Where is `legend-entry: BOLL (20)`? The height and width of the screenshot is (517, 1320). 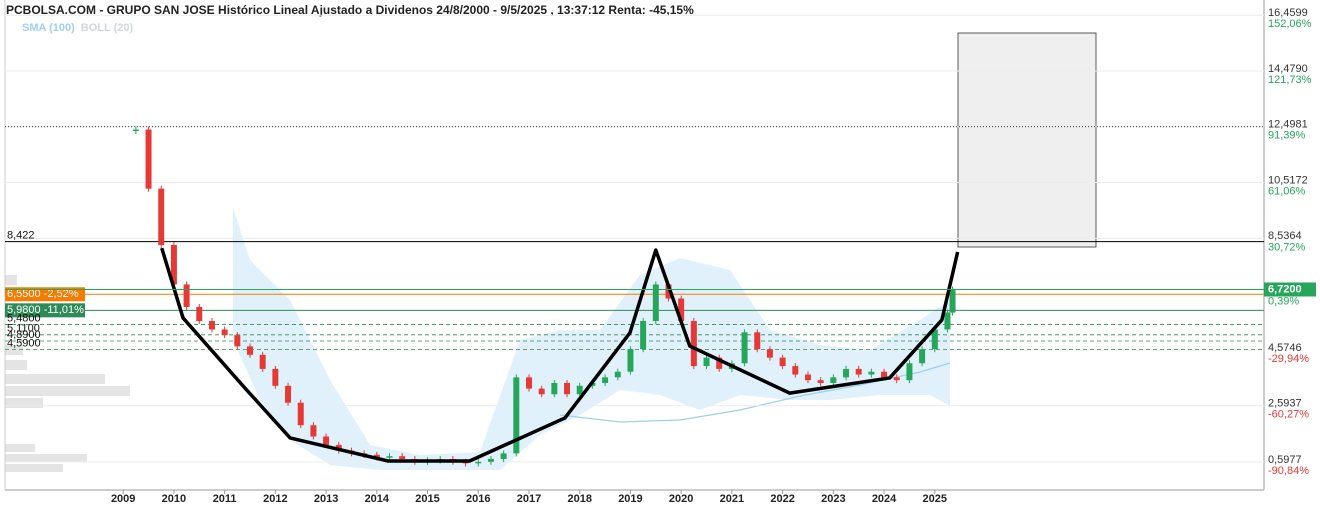 legend-entry: BOLL (20) is located at coordinates (107, 28).